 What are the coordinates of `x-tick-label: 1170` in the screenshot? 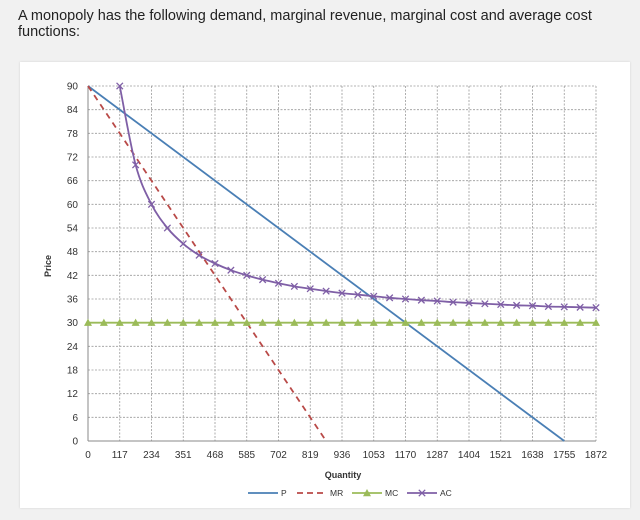 It's located at (406, 455).